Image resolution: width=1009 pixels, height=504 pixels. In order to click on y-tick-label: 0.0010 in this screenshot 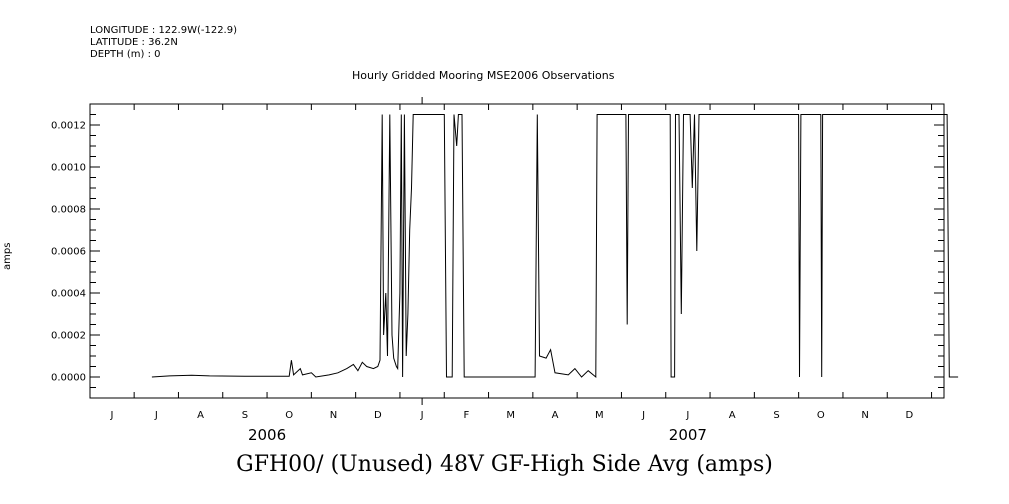, I will do `click(68, 168)`.